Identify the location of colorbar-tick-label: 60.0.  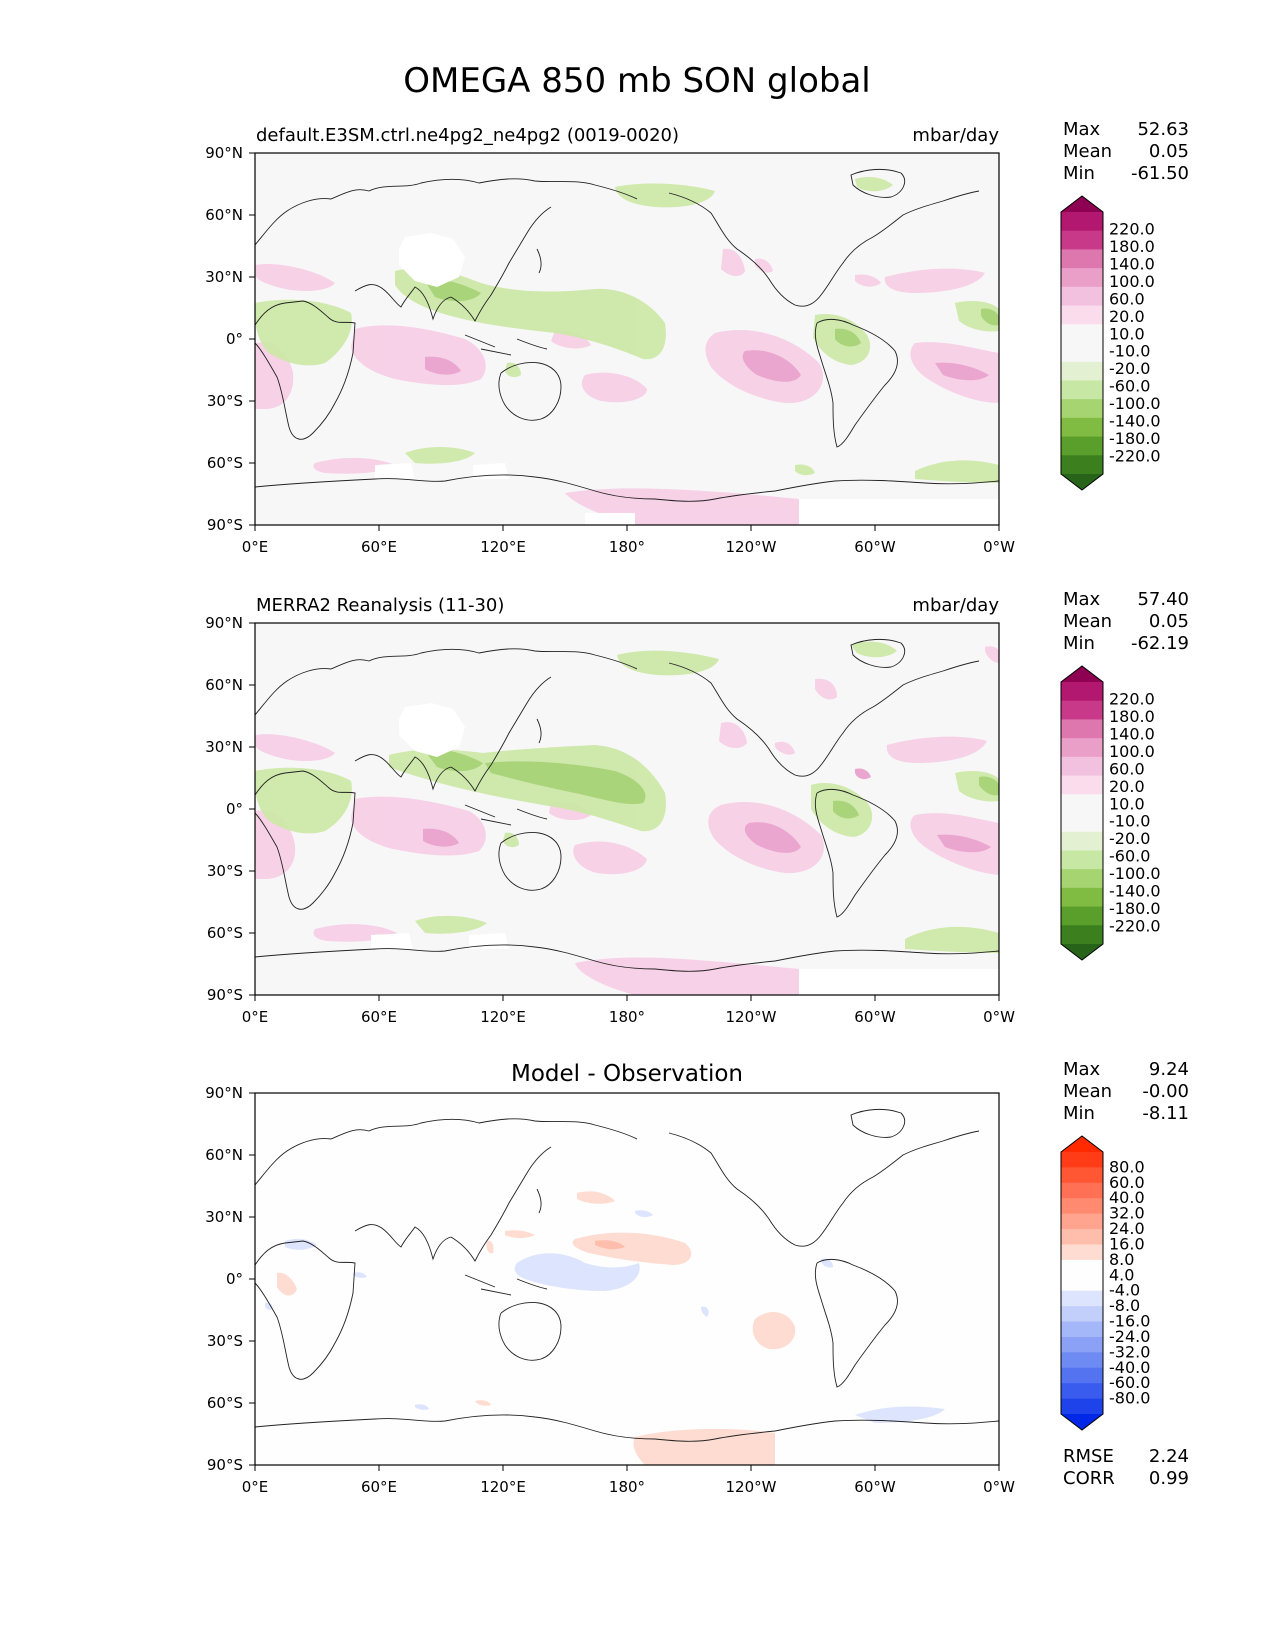
(1127, 768).